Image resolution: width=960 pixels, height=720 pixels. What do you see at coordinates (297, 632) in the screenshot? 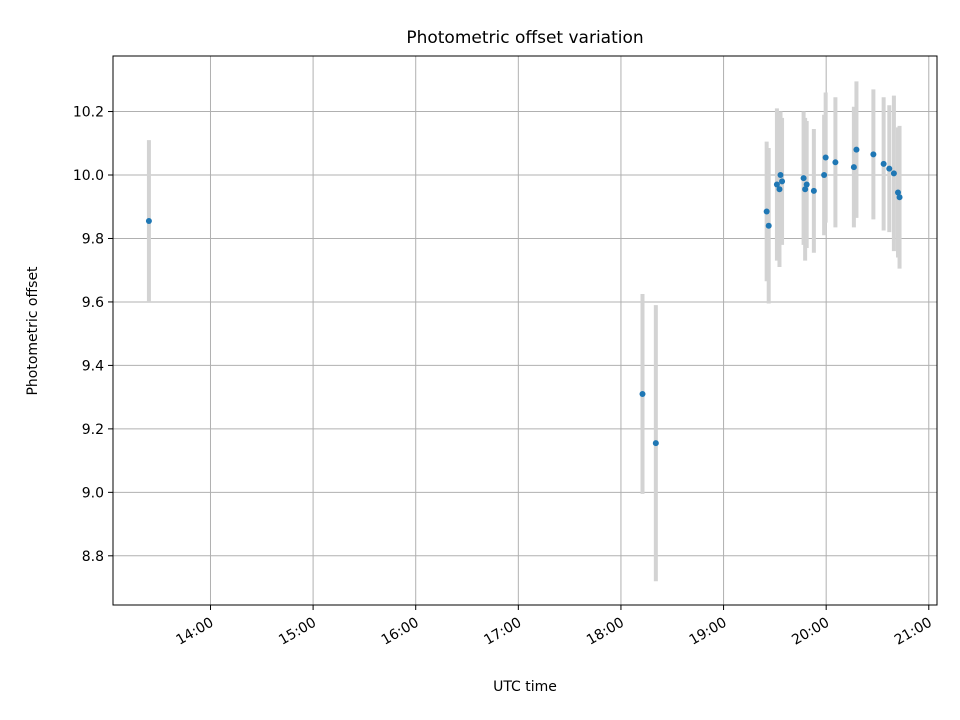
I see `x-tick-label: 15:00` at bounding box center [297, 632].